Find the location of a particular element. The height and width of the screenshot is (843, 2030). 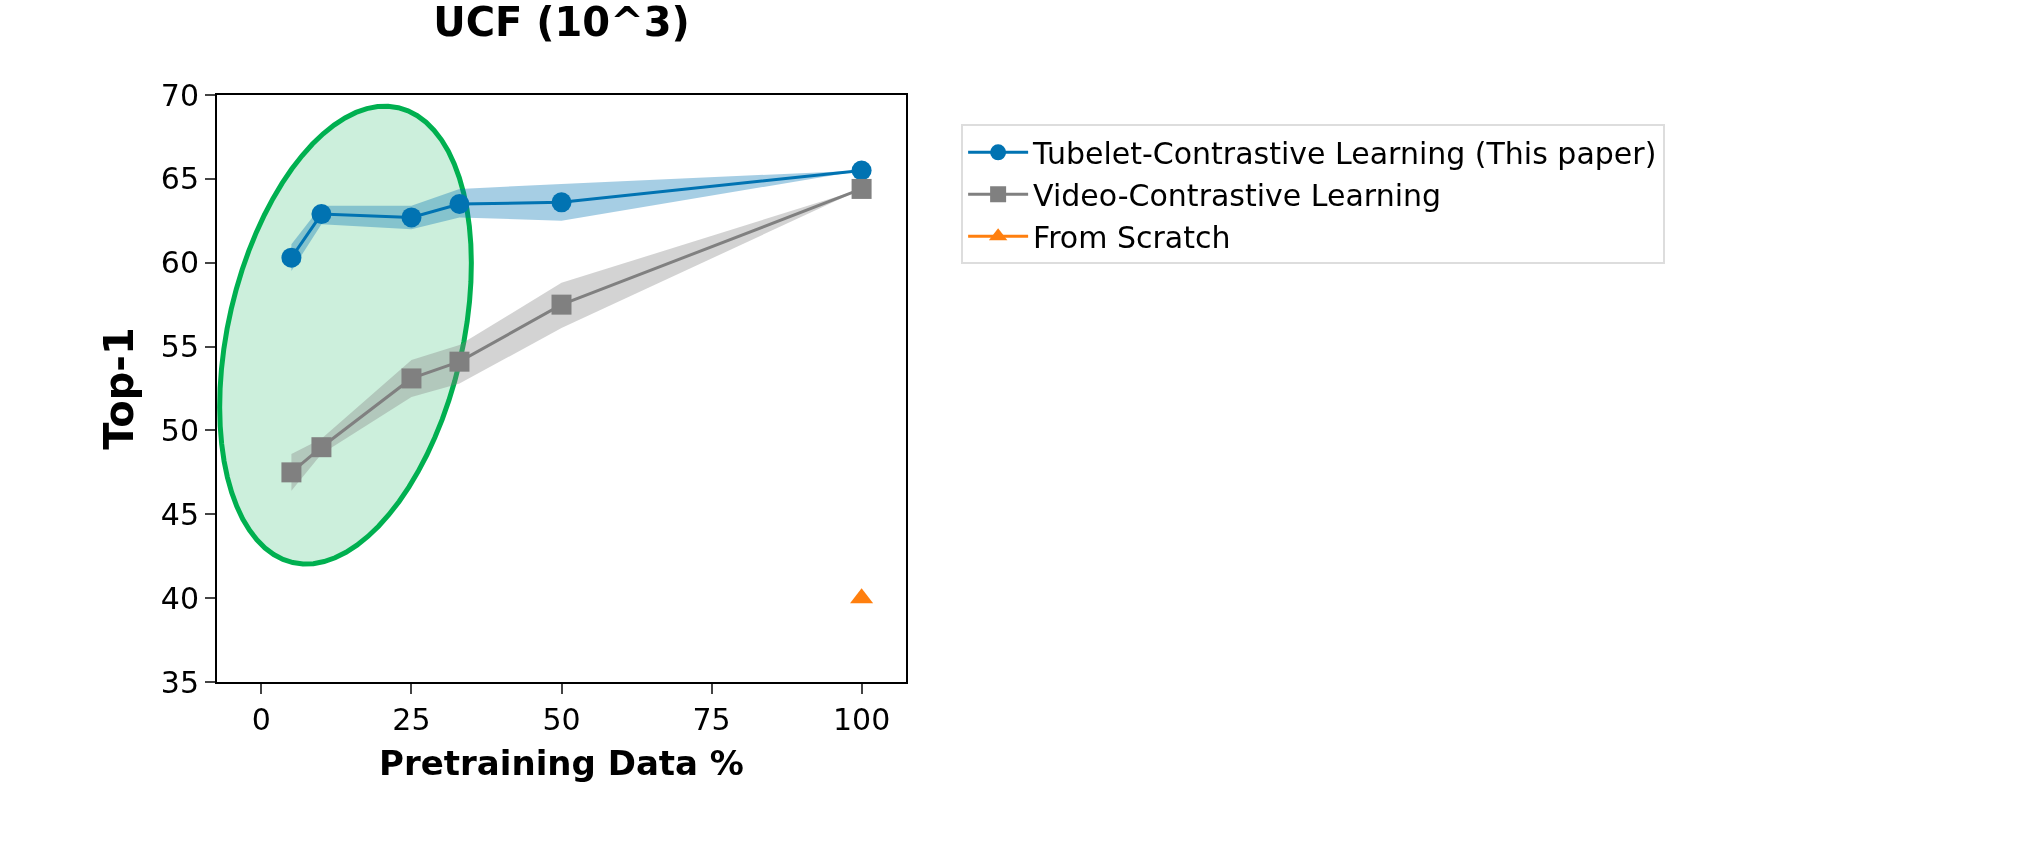

x-tick-label: 25 is located at coordinates (411, 719).